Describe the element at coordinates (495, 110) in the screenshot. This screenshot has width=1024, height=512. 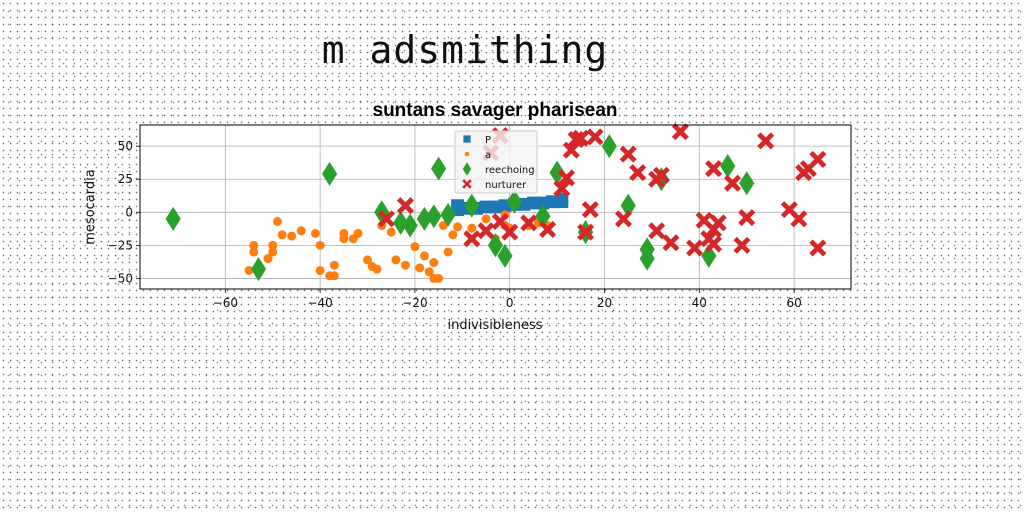
I see `chart-title: suntans savager pharisean` at that location.